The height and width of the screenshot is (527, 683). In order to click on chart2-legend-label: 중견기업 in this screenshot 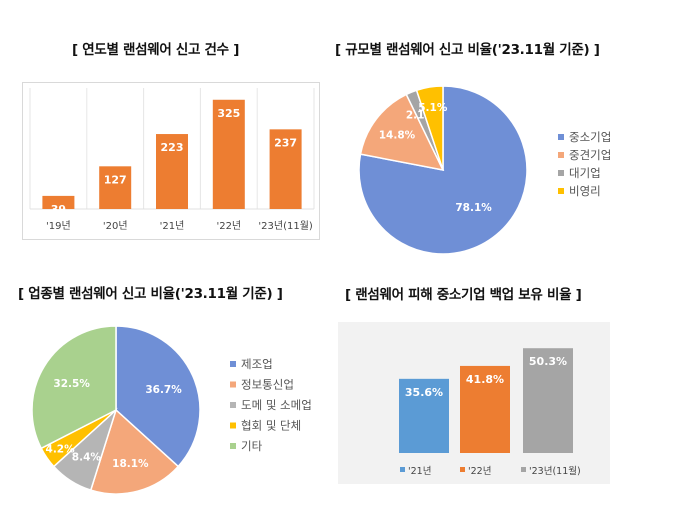, I will do `click(590, 155)`.